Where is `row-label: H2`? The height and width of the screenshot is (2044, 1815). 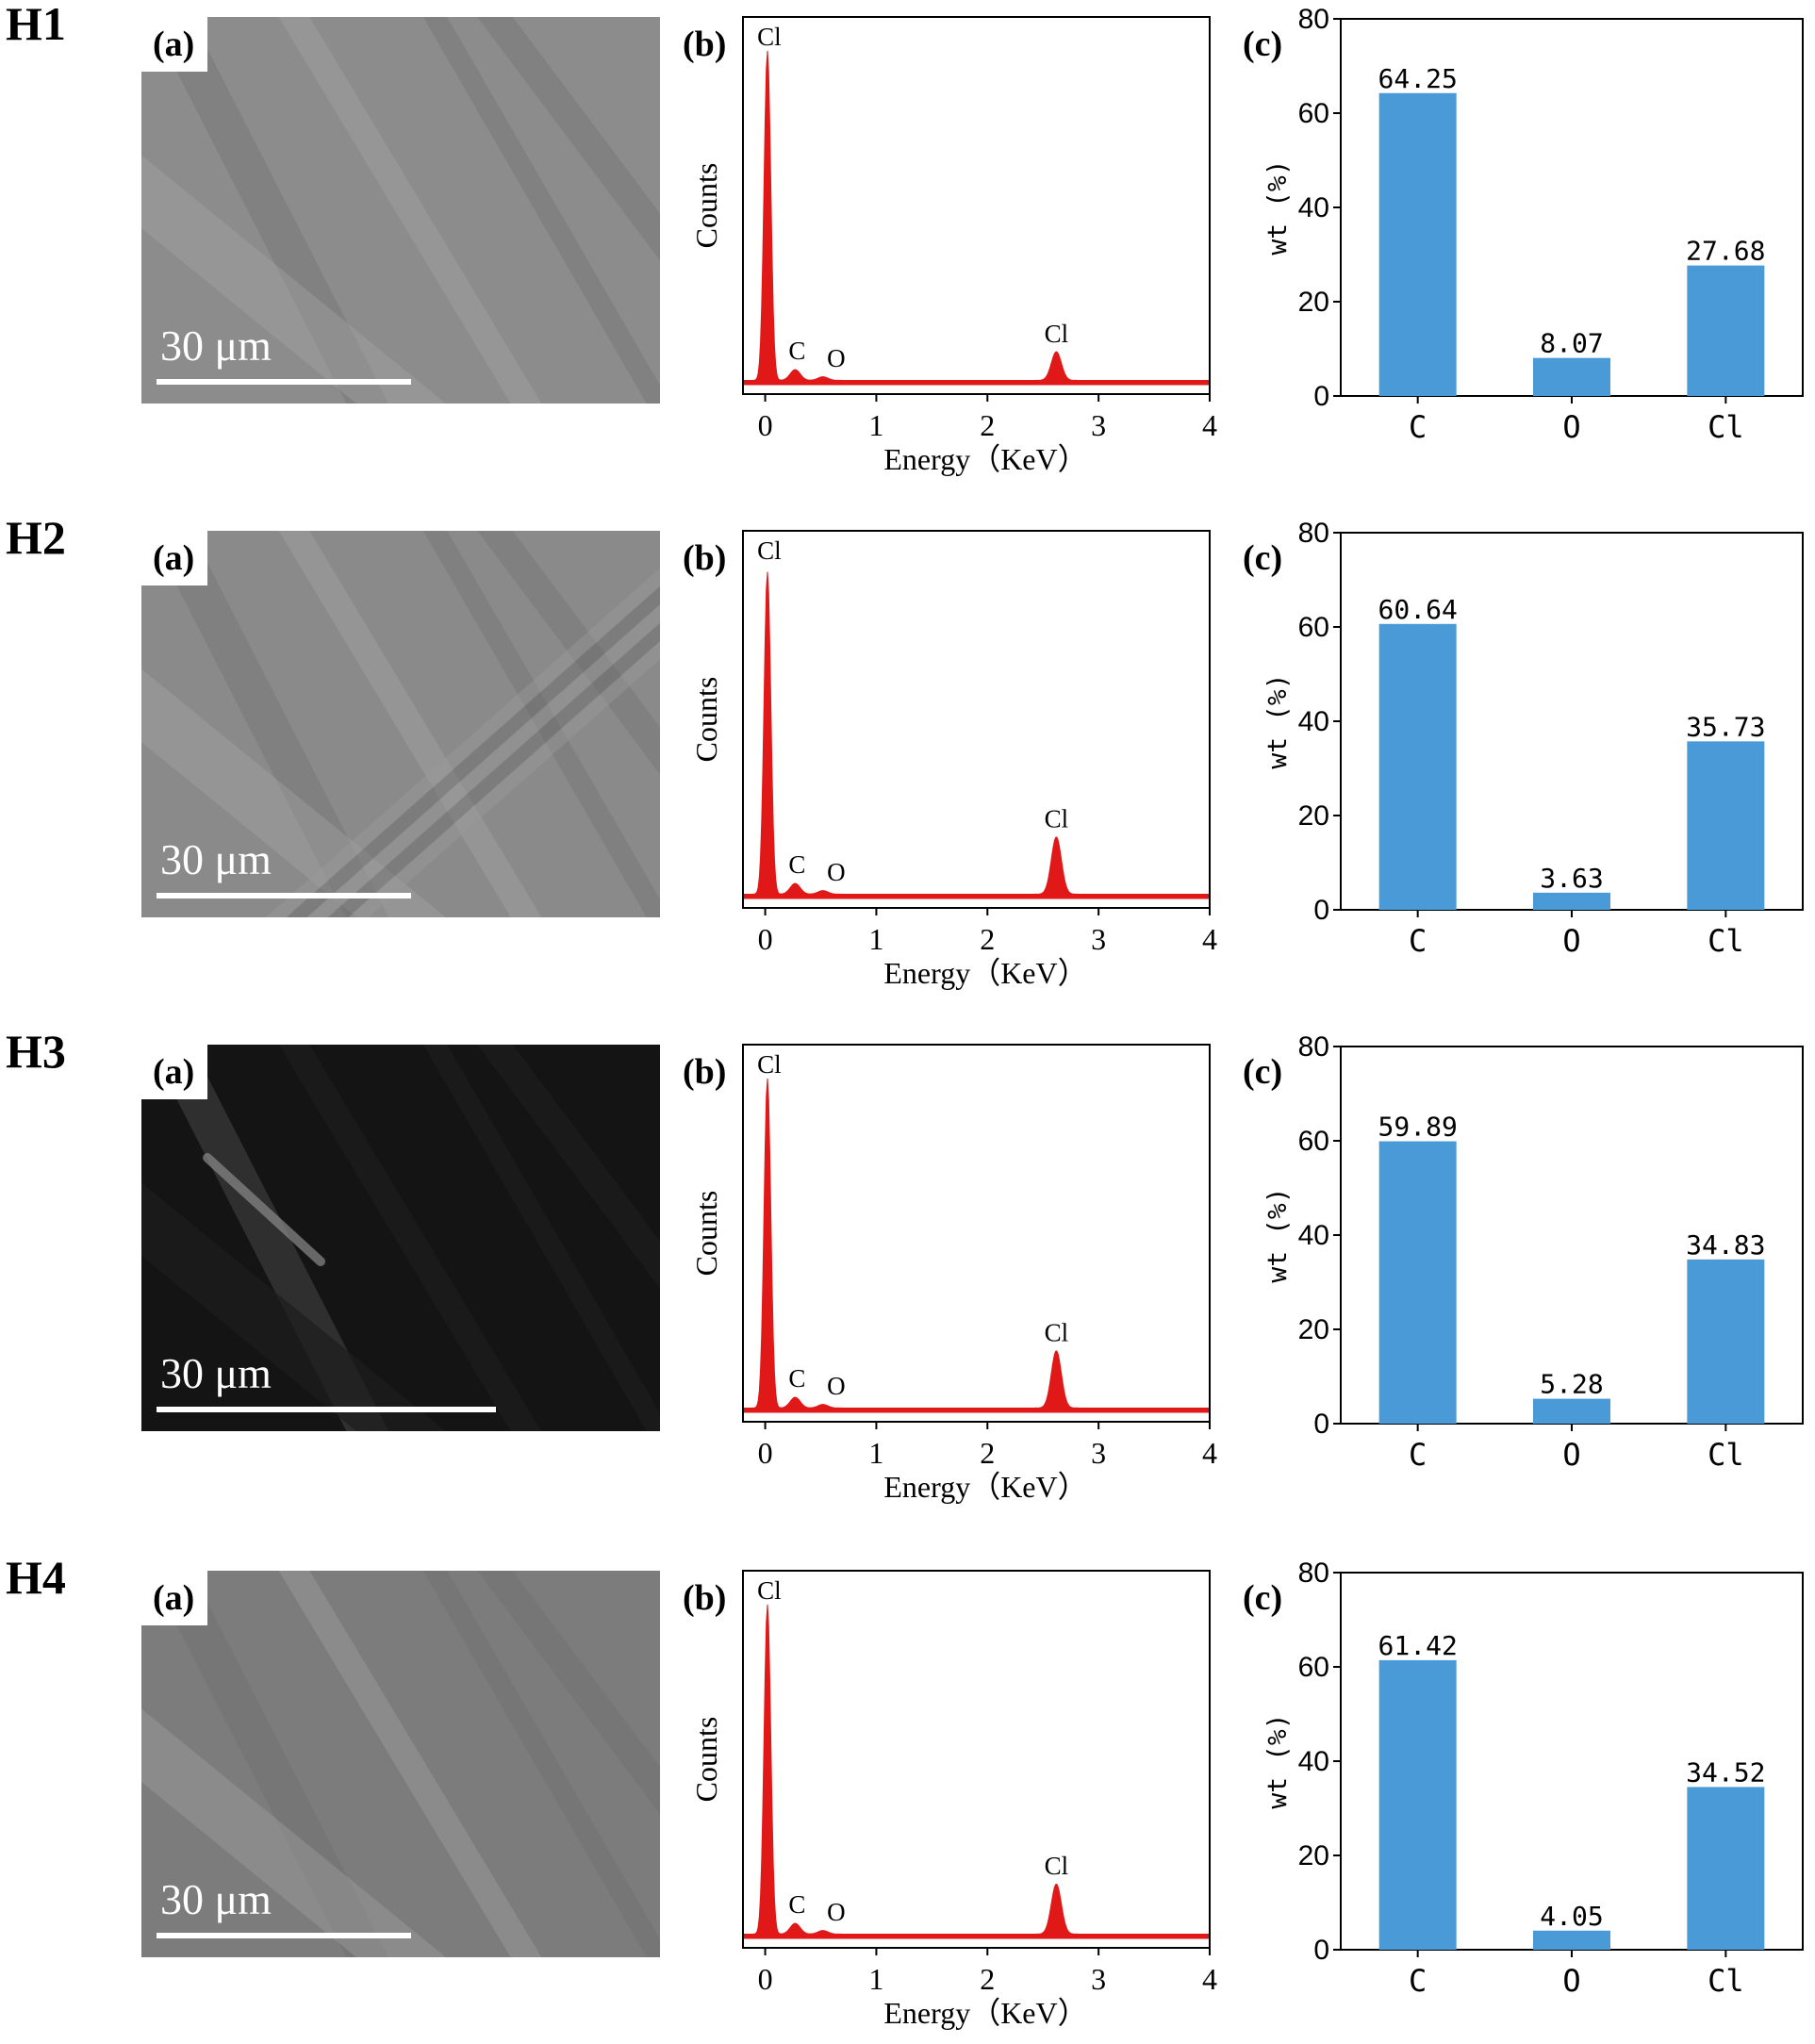
row-label: H2 is located at coordinates (36, 537).